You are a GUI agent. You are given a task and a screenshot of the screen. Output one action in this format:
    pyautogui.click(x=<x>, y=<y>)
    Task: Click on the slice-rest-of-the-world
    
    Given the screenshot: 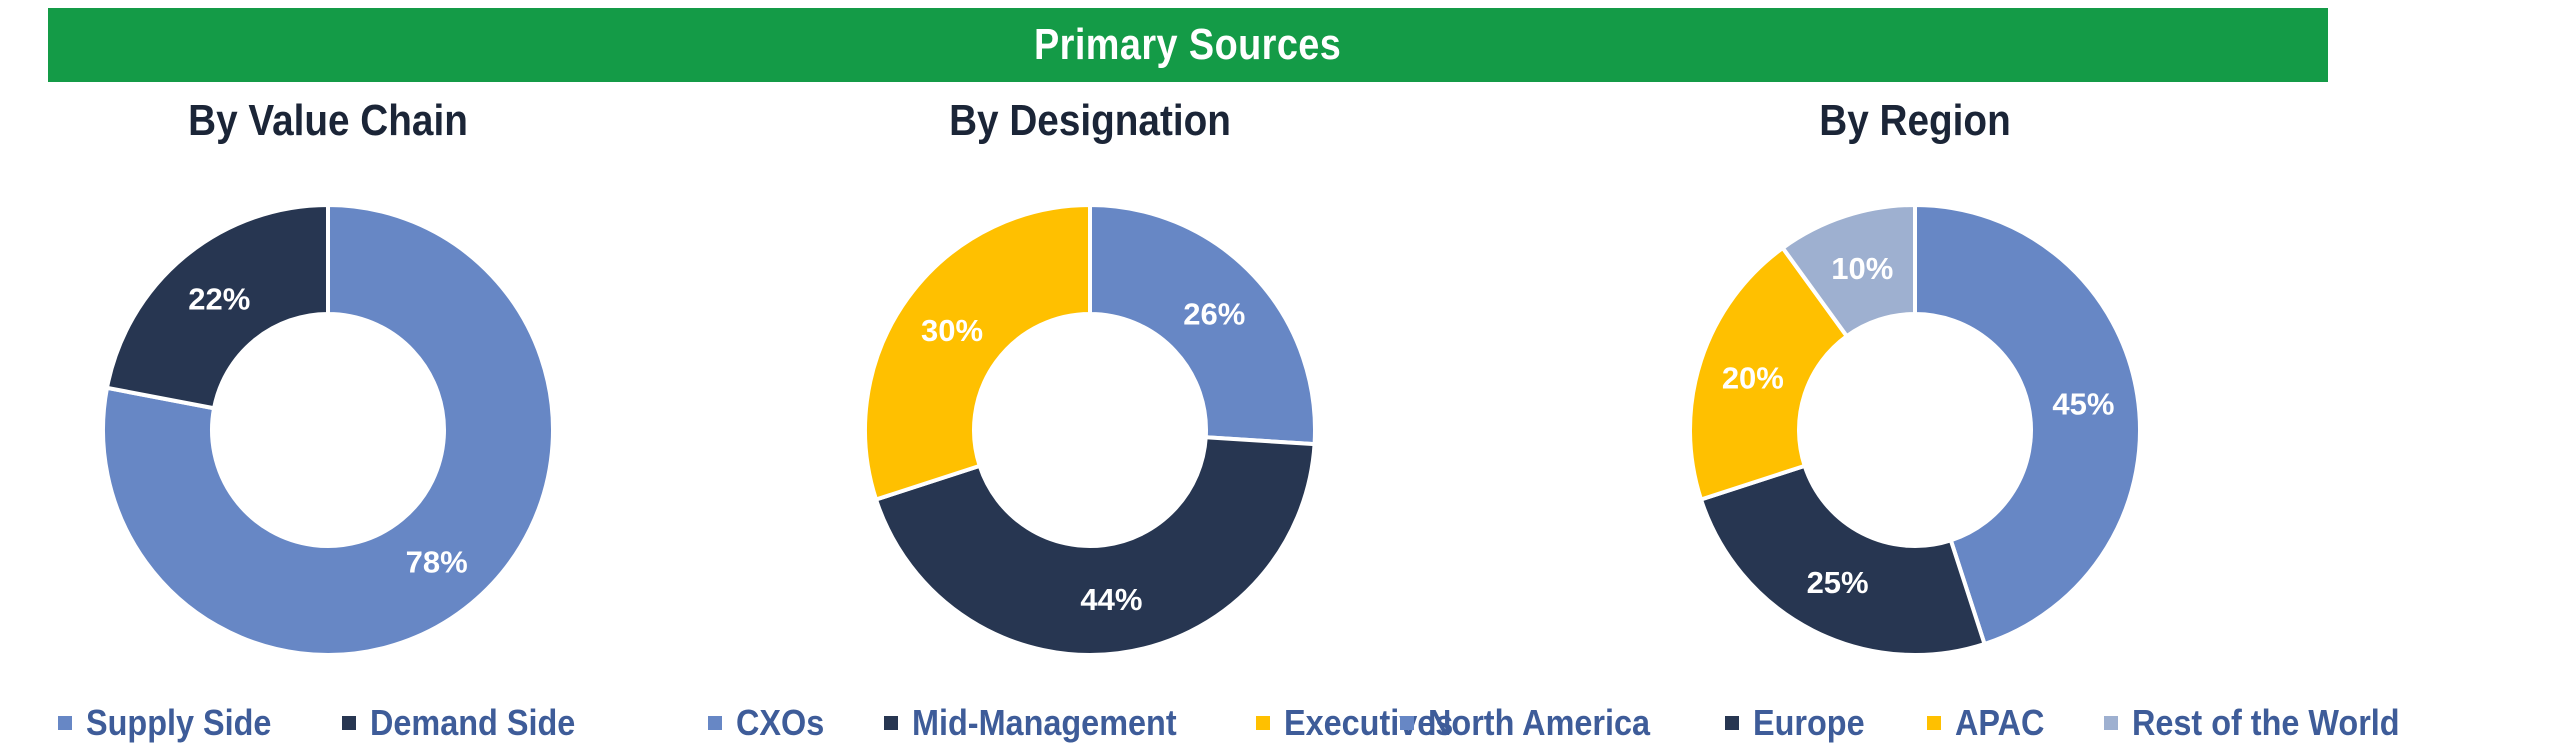 What is the action you would take?
    pyautogui.click(x=1848, y=270)
    